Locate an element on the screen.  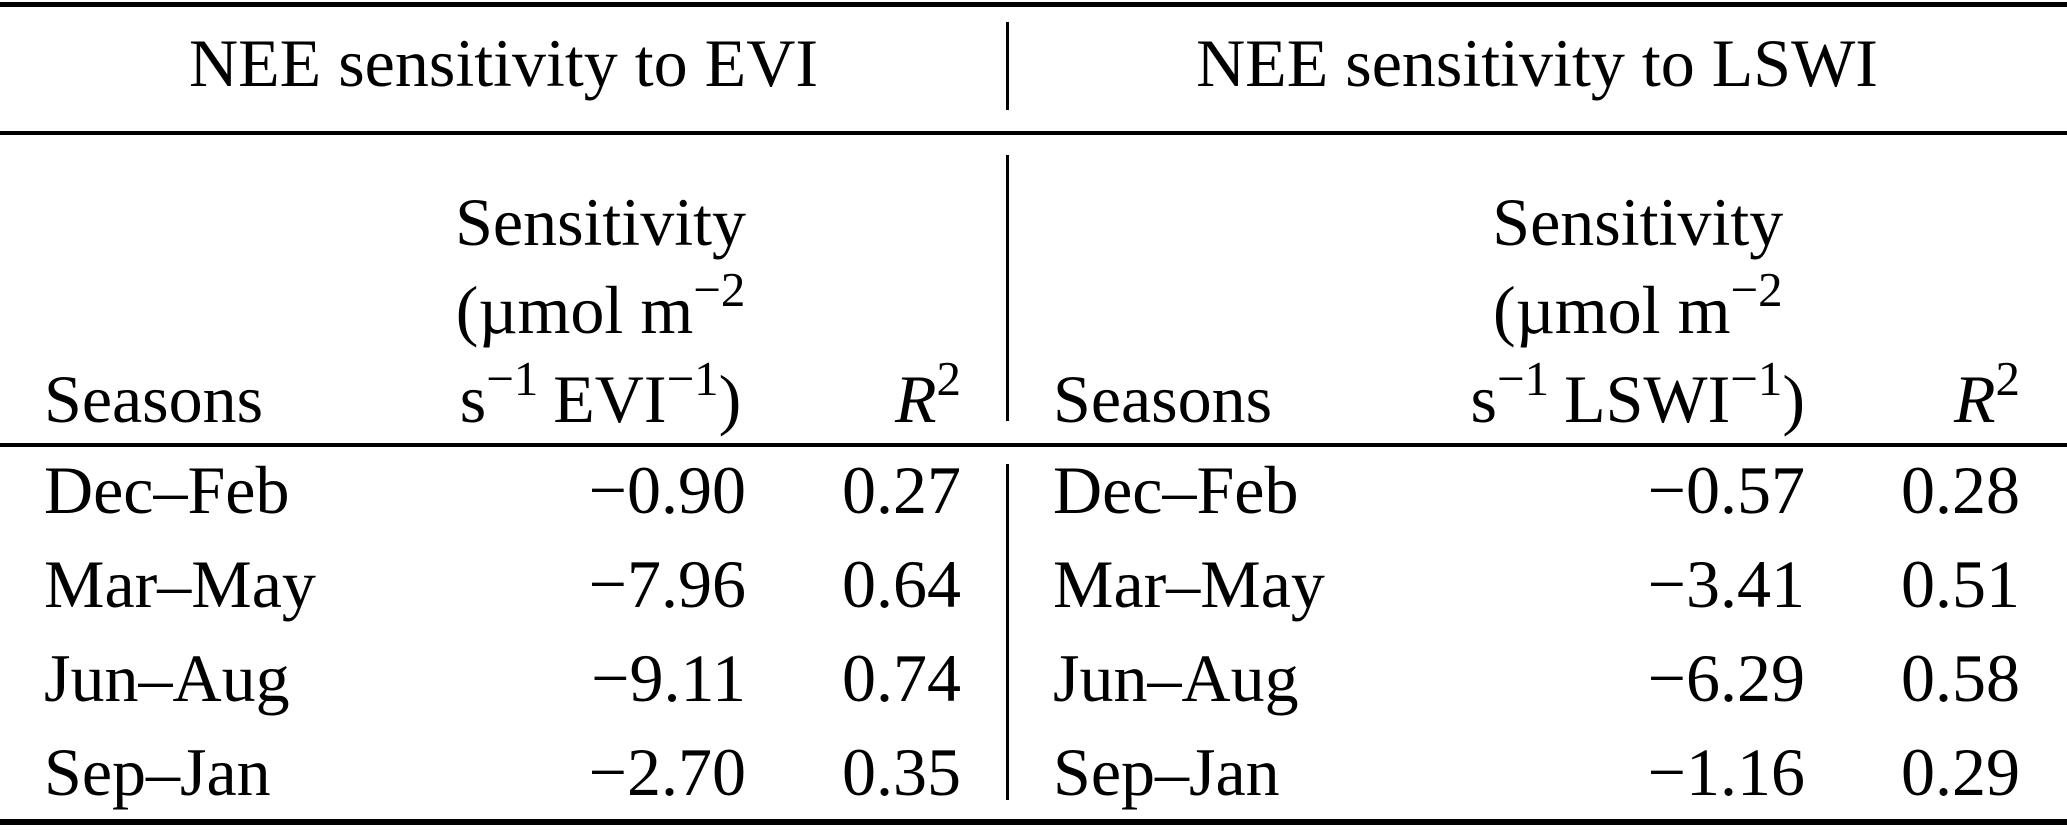
column-header-sensitivity-lswi: Sensitivity (µmol m−2 s−1 LSWI−1) is located at coordinates (1638, 310).